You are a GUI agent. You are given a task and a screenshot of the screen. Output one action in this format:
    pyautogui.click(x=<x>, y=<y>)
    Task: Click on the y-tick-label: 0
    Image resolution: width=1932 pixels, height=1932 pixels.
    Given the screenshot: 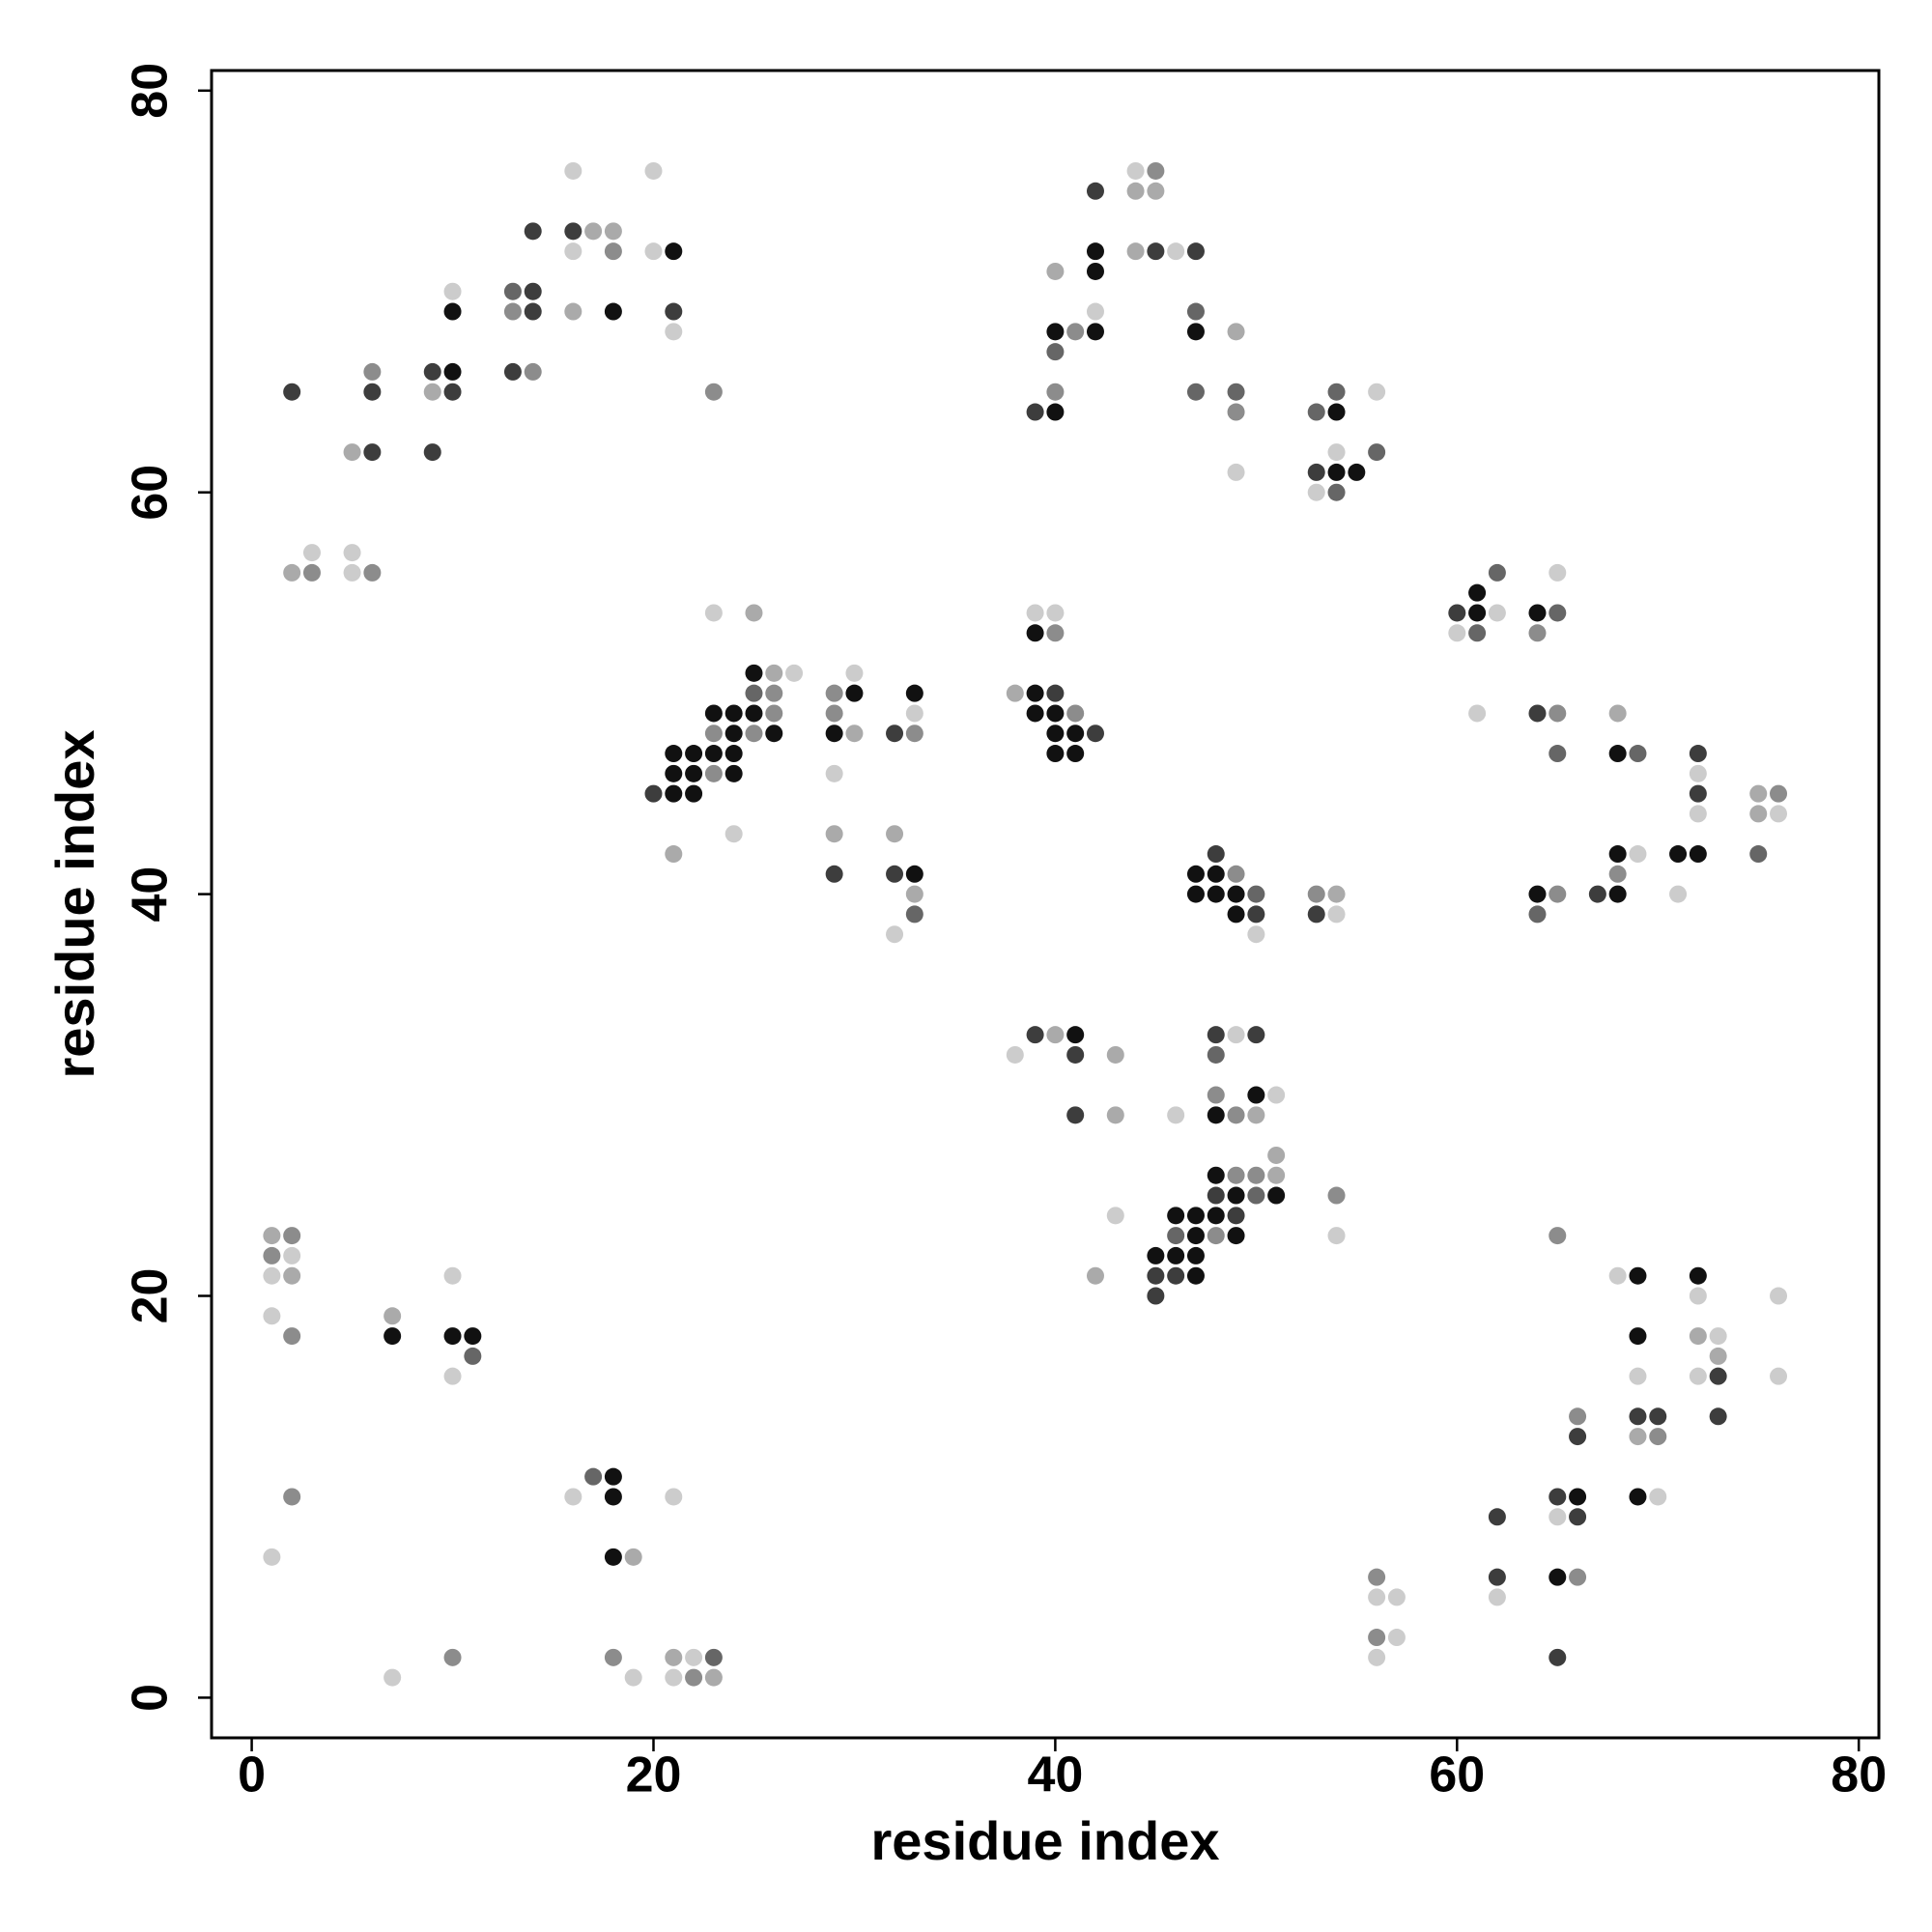 What is the action you would take?
    pyautogui.click(x=151, y=1698)
    